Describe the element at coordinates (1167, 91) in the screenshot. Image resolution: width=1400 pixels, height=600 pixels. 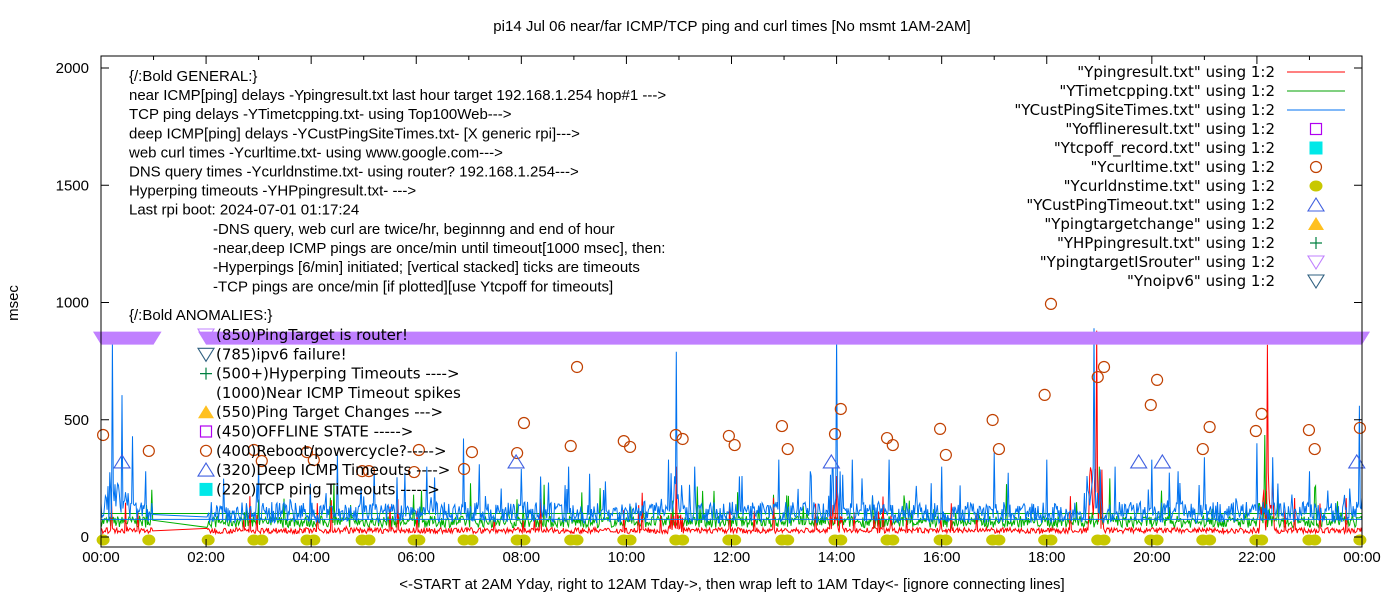
I see `legend-entry-label: "YTimetcpping.txt" using 1:2` at that location.